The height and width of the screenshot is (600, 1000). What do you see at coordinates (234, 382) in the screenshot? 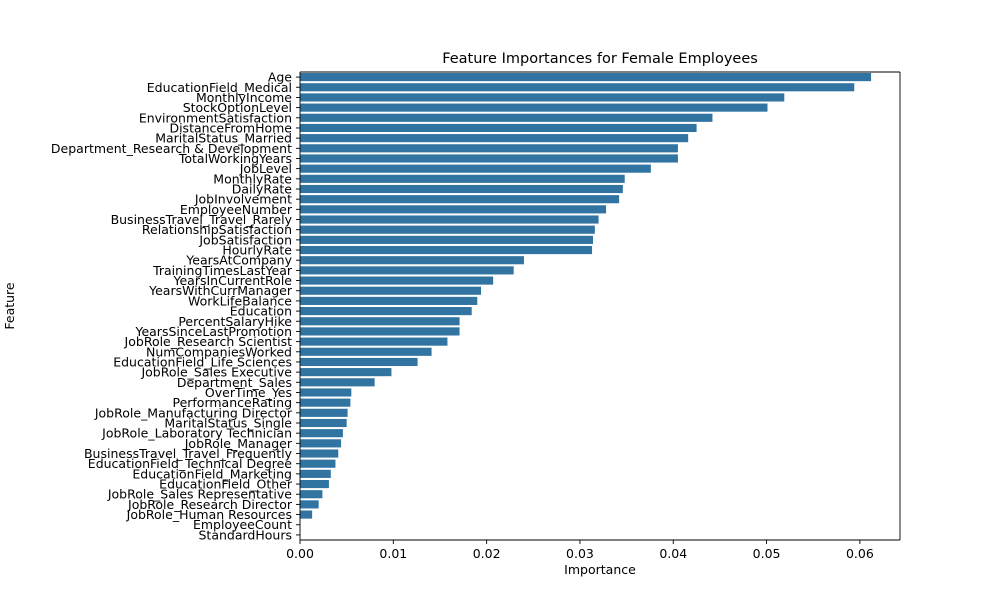
I see `y-tick-label: Department_Sales` at bounding box center [234, 382].